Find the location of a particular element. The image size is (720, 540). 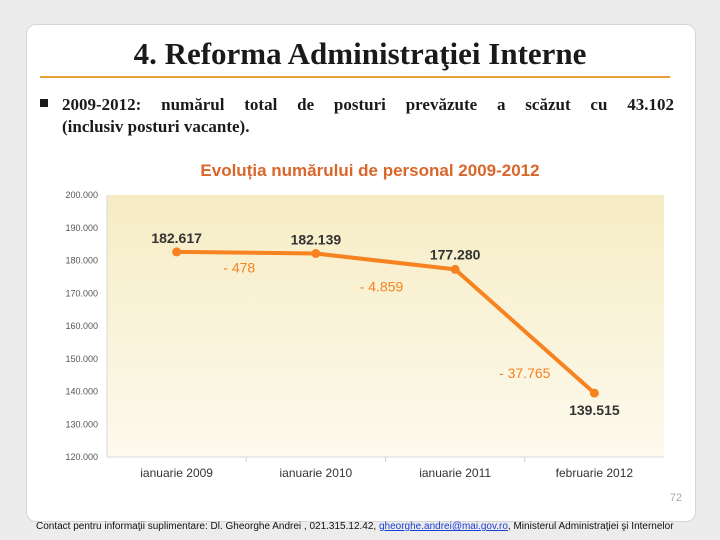

x-tick-label: februarie 2012 is located at coordinates (595, 473).